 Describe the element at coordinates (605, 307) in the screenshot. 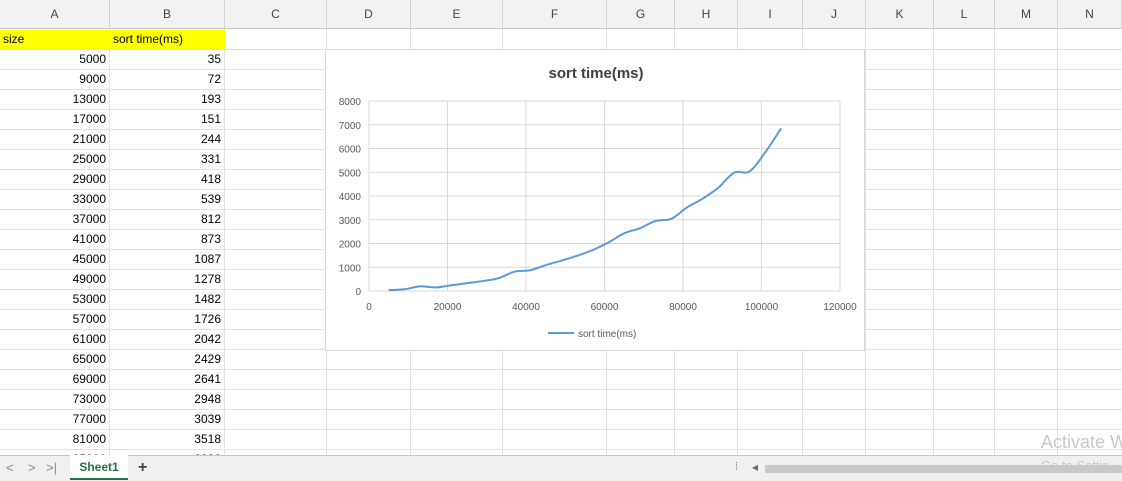

I see `x-tick-label: 60000` at that location.